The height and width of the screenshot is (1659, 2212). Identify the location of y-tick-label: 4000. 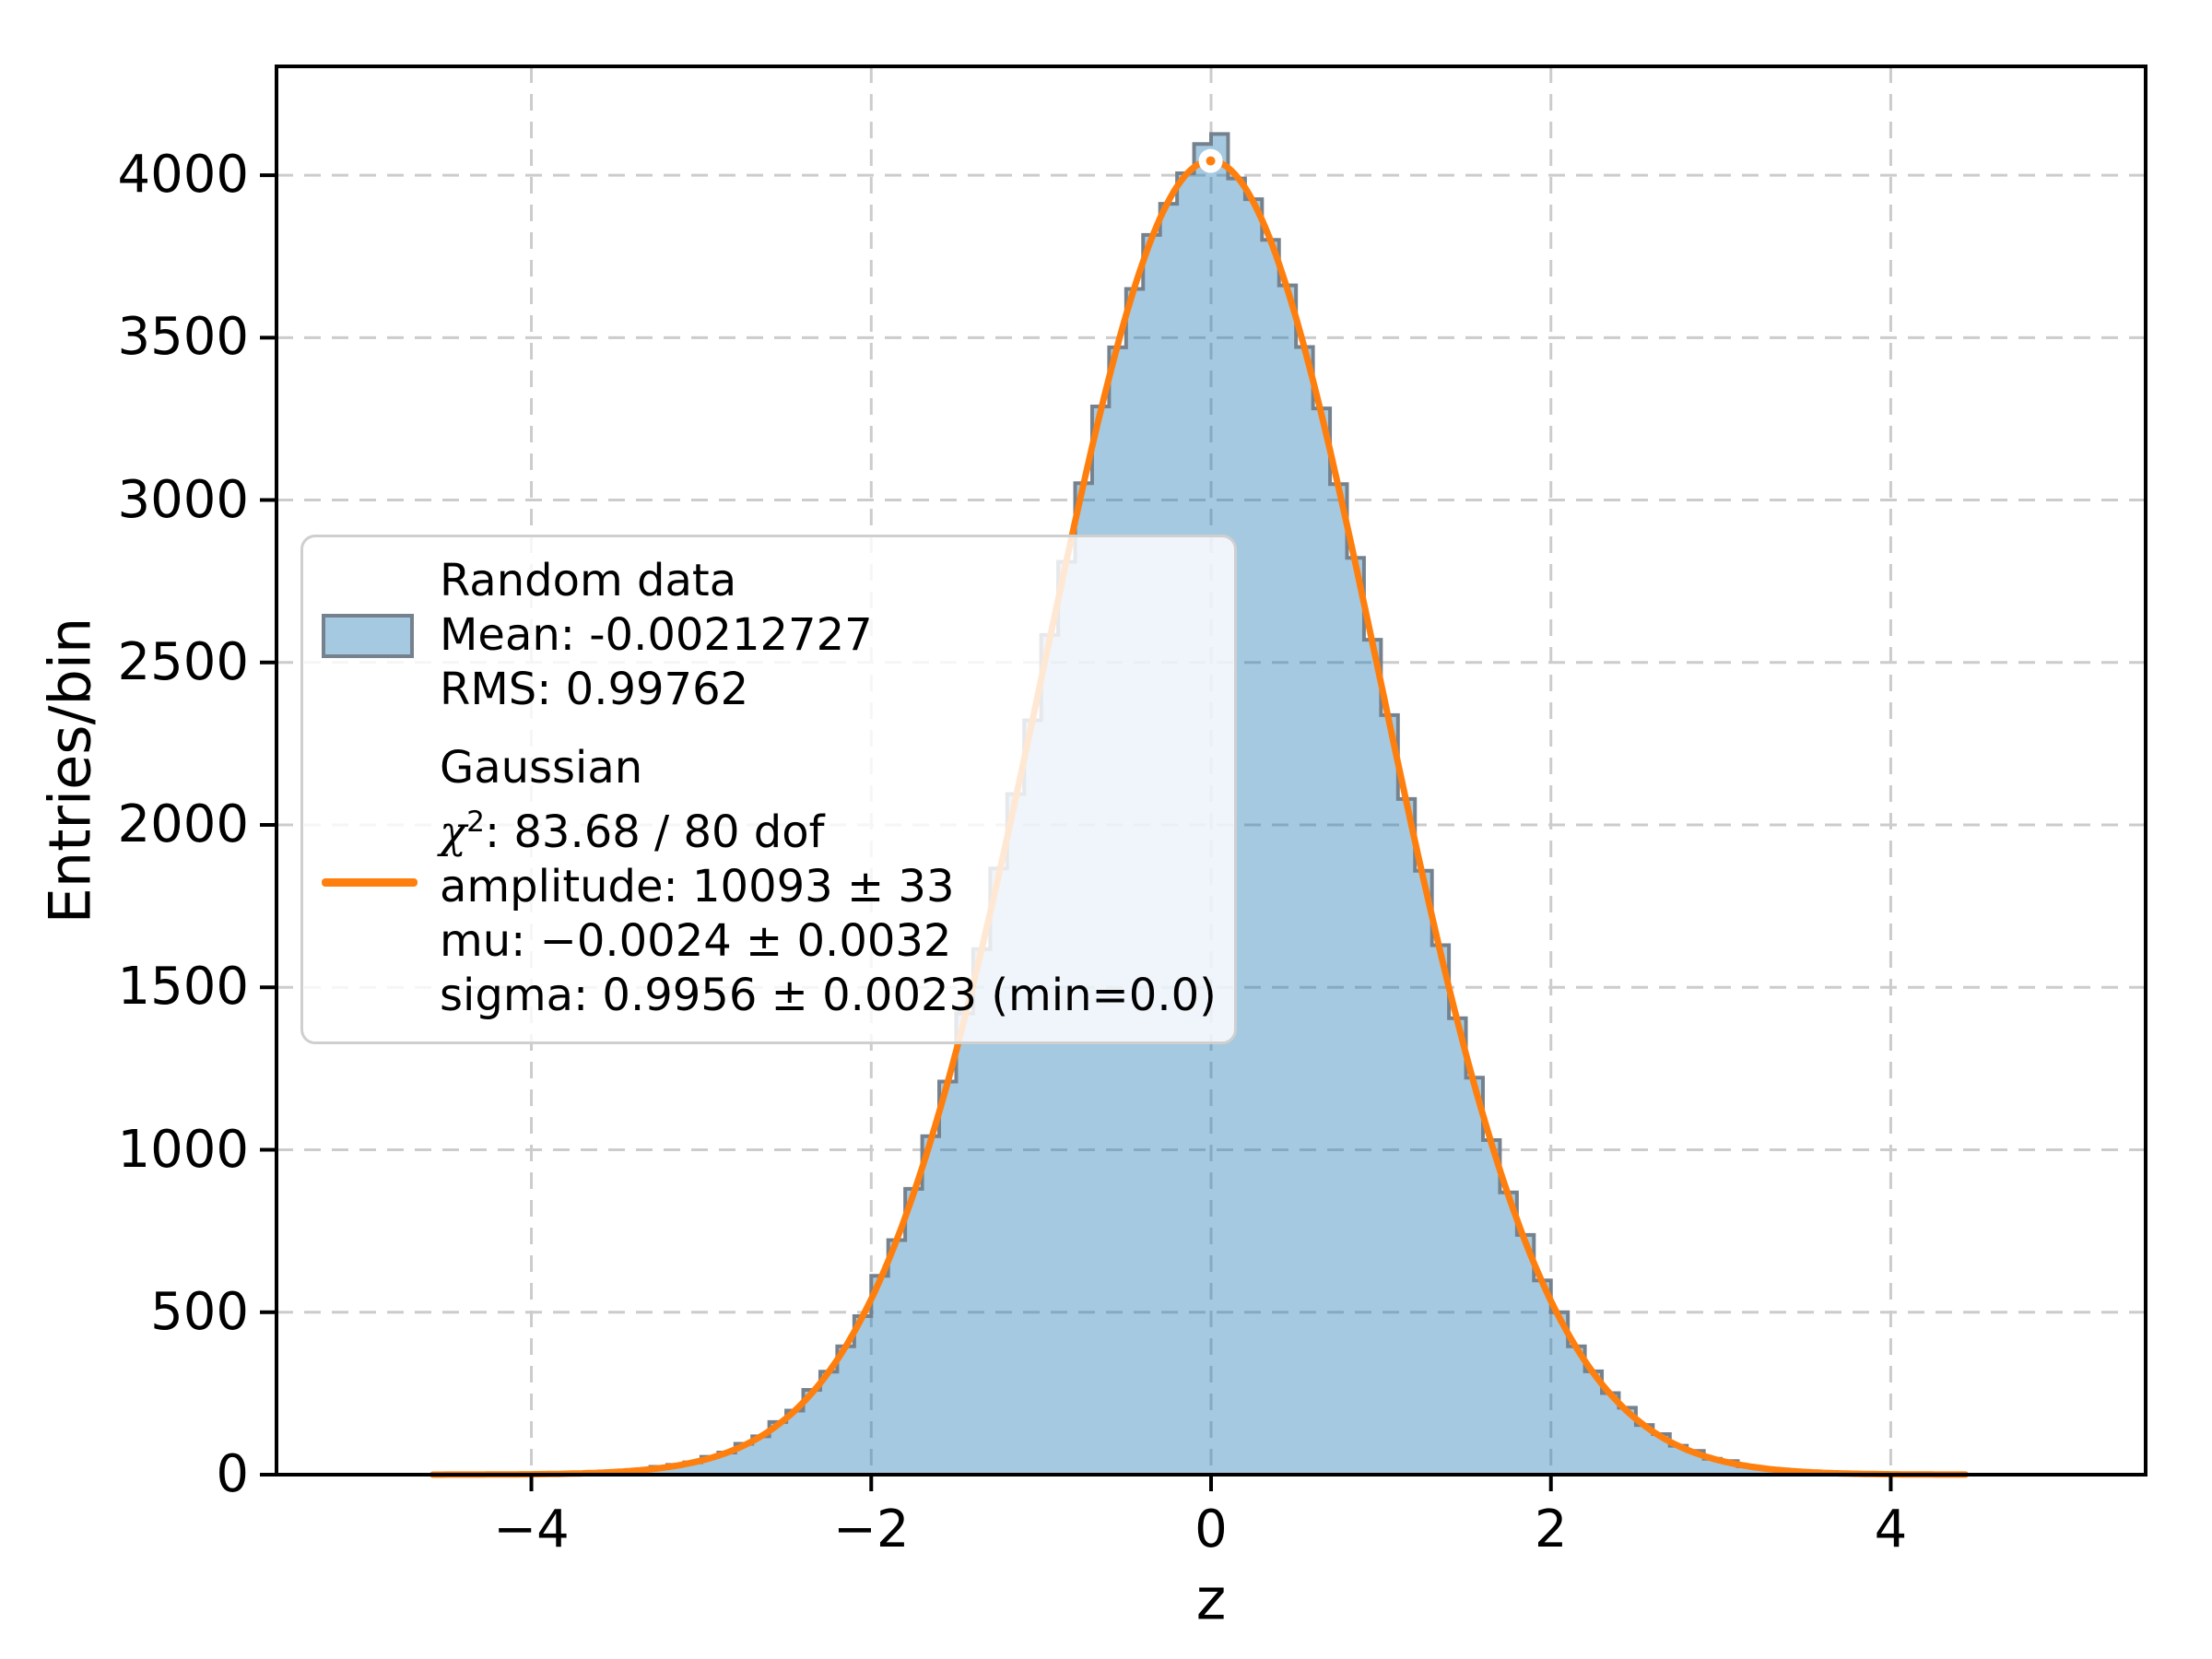
(183, 175).